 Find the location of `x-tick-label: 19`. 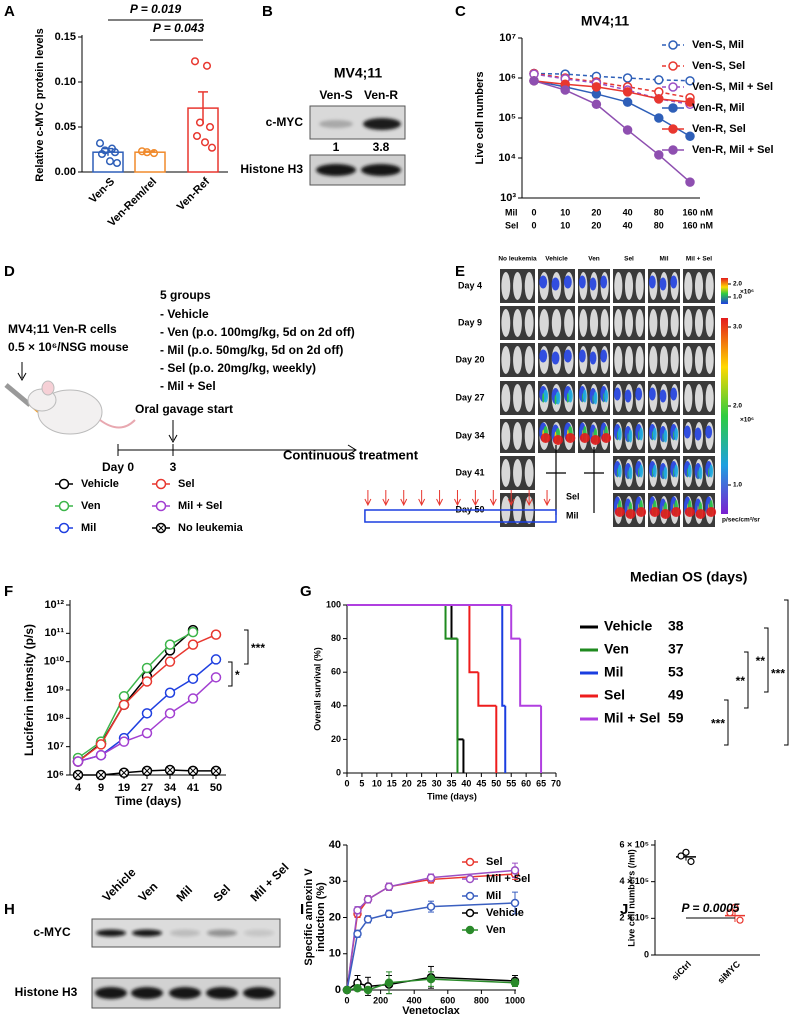

x-tick-label: 19 is located at coordinates (124, 788).